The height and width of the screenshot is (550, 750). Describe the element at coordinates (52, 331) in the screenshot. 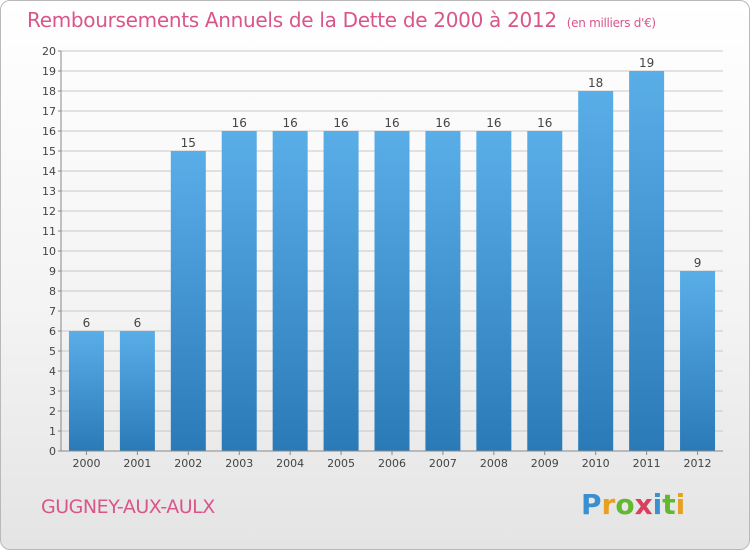

I see `y-tick-label: 6` at that location.